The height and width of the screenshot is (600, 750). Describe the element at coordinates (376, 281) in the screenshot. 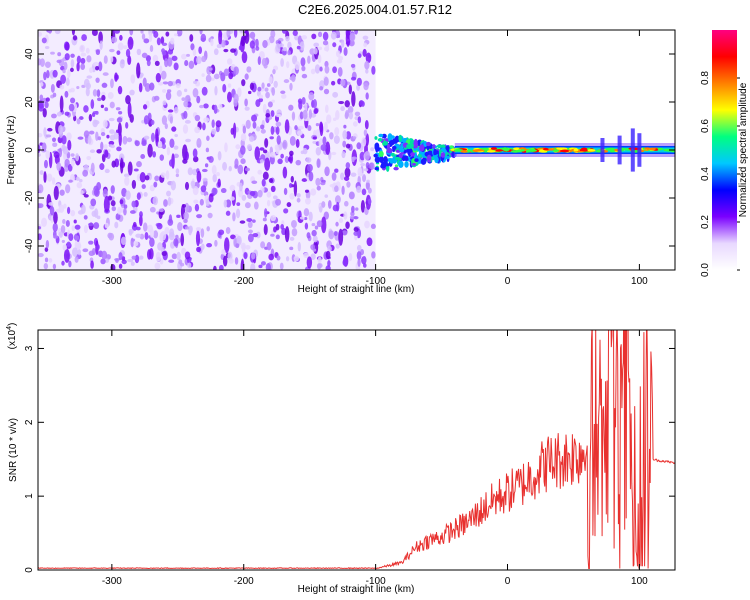

I see `x-tick-label: -100` at that location.